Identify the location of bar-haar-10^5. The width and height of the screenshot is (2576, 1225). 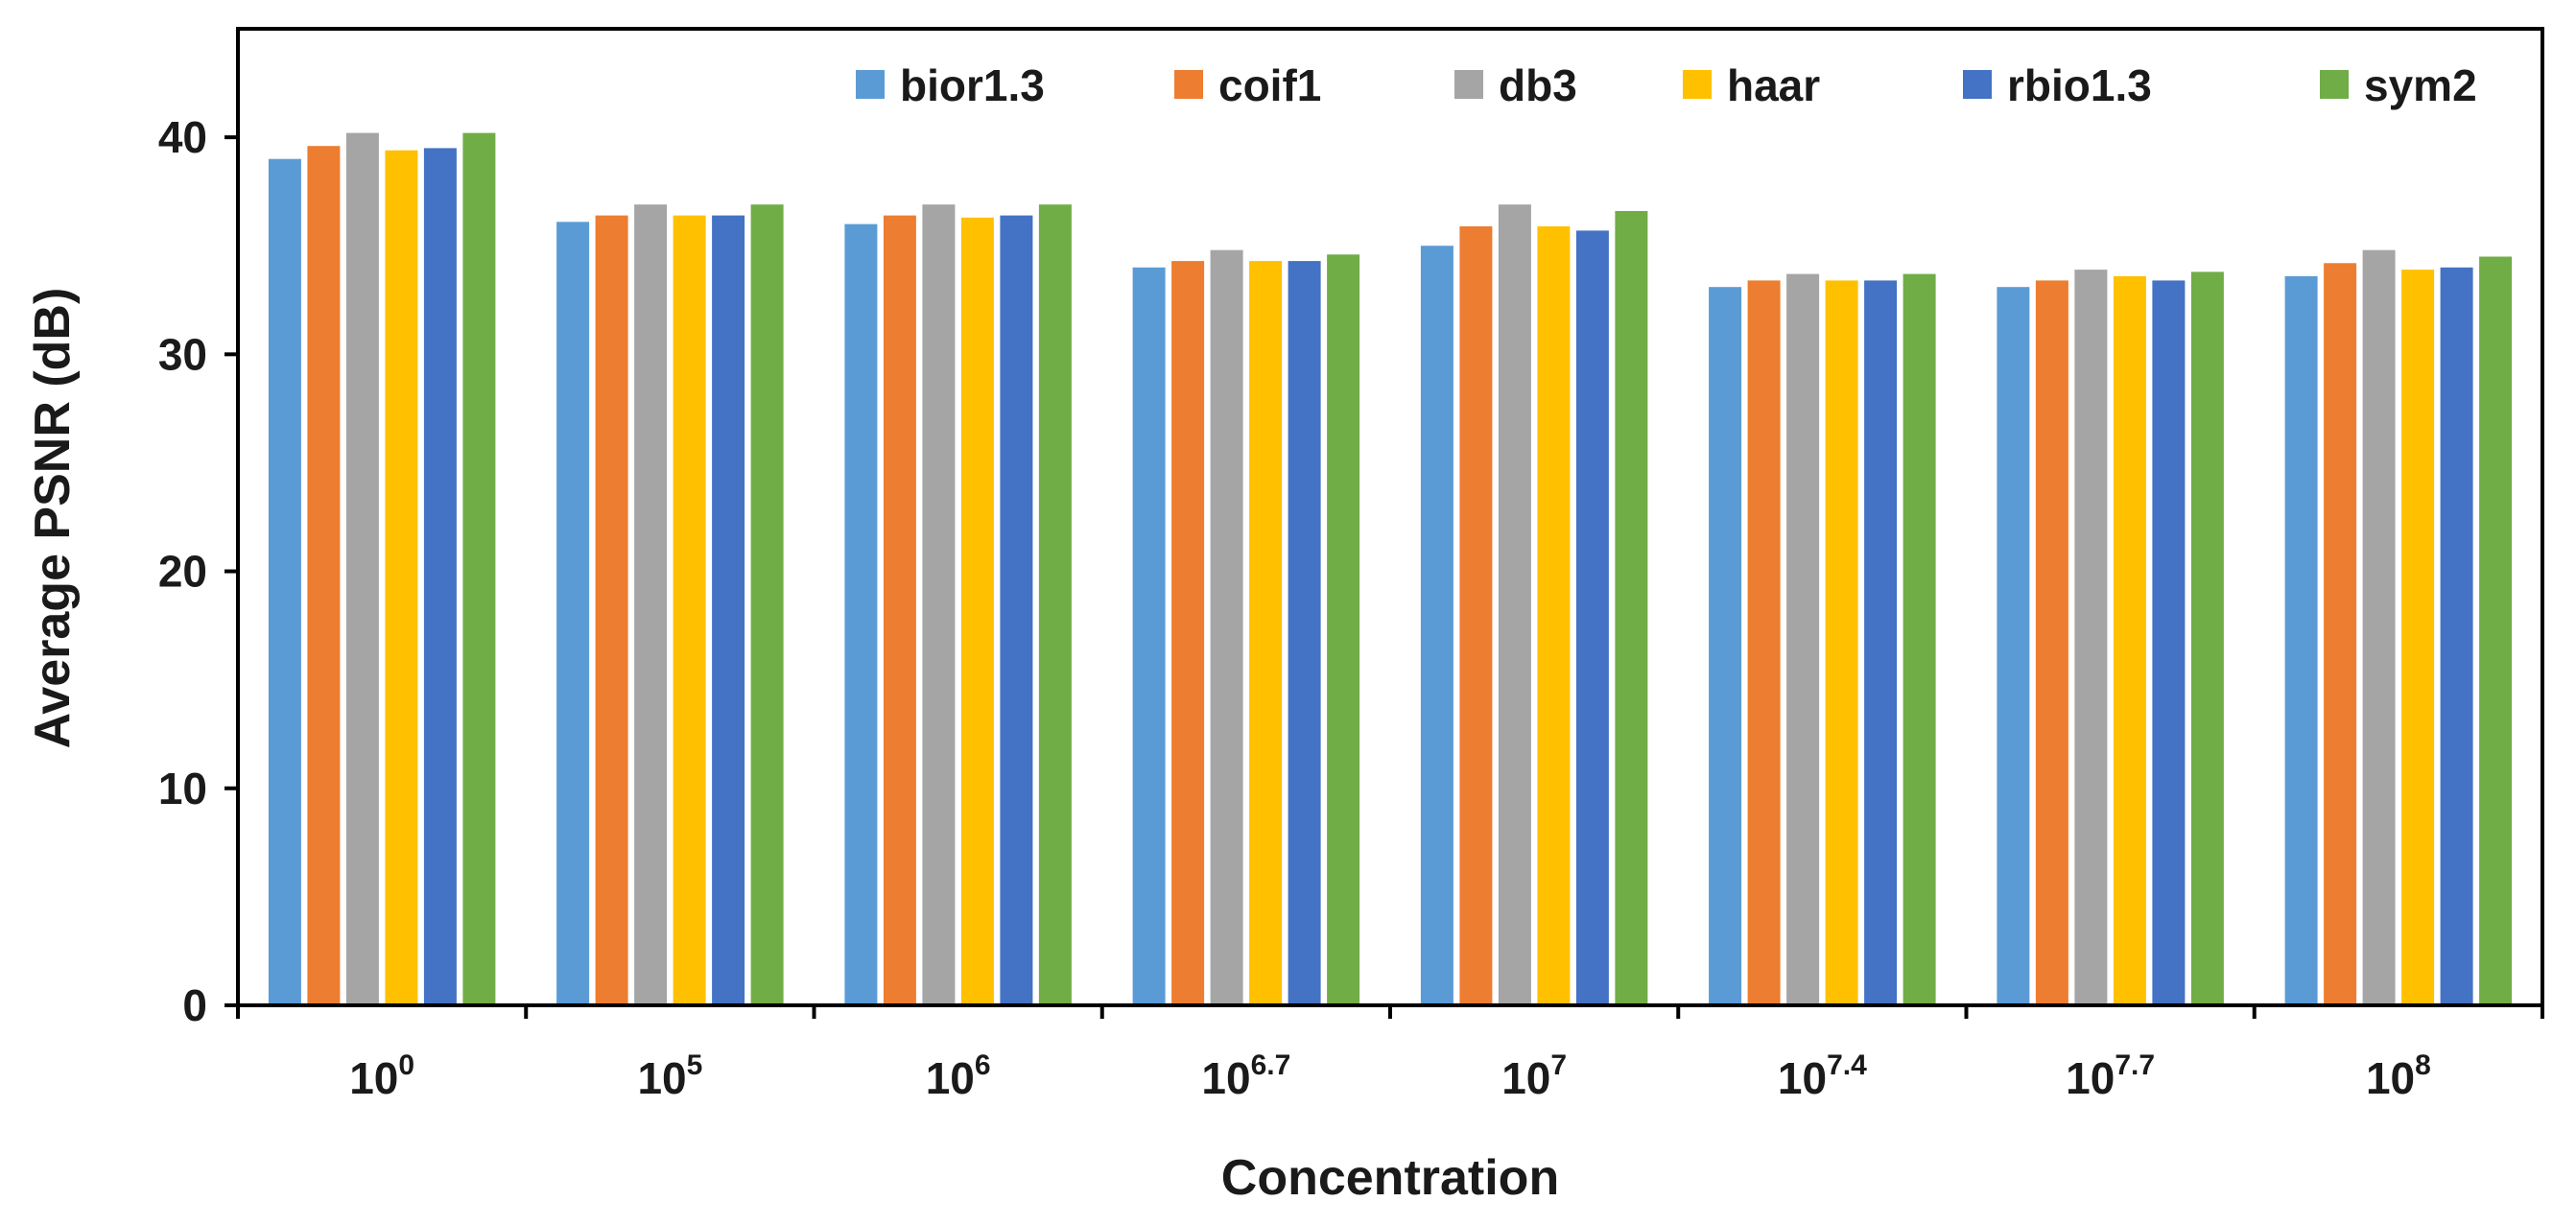
(689, 610).